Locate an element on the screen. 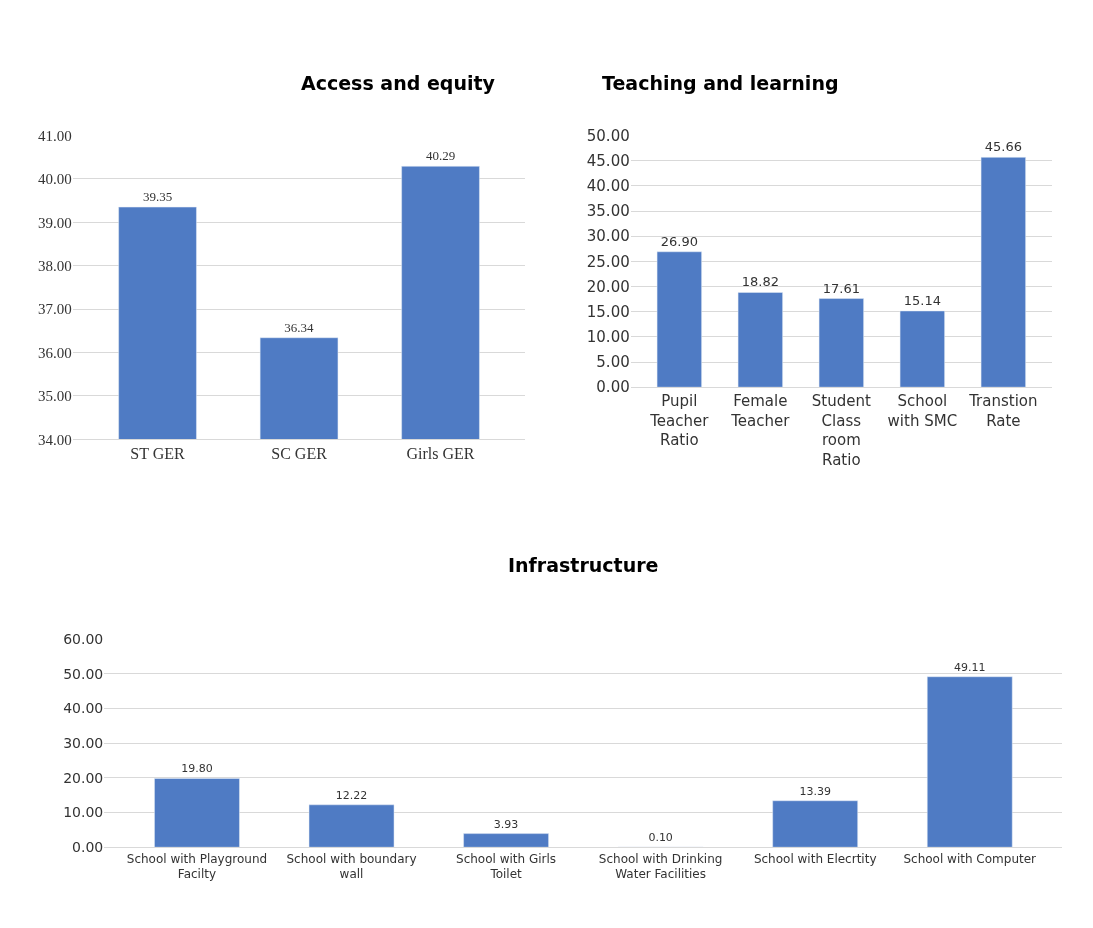 The height and width of the screenshot is (928, 1093). x-tick-label: School with Playground Facilty is located at coordinates (197, 866).